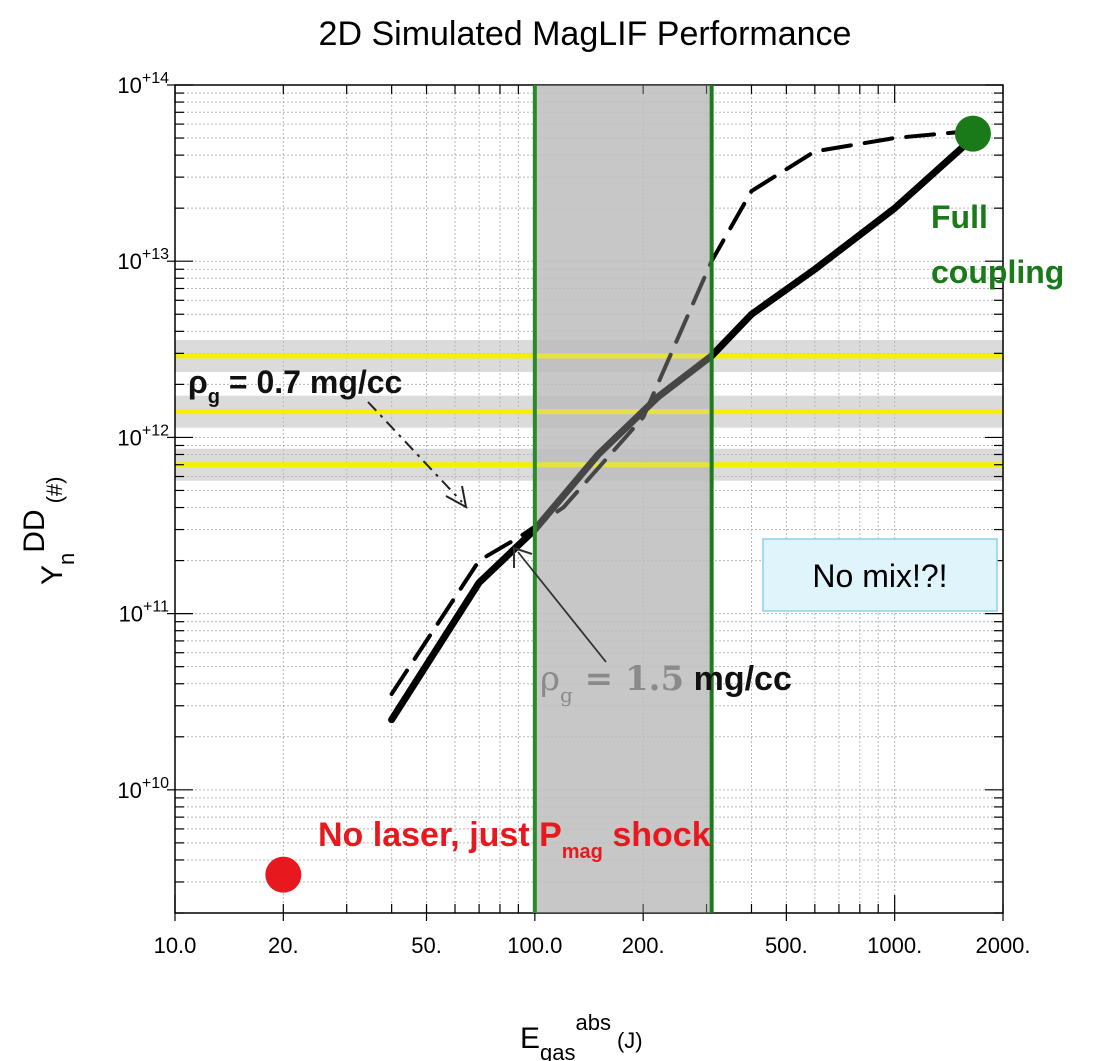  Describe the element at coordinates (283, 945) in the screenshot. I see `x-tick-label: 20.` at that location.